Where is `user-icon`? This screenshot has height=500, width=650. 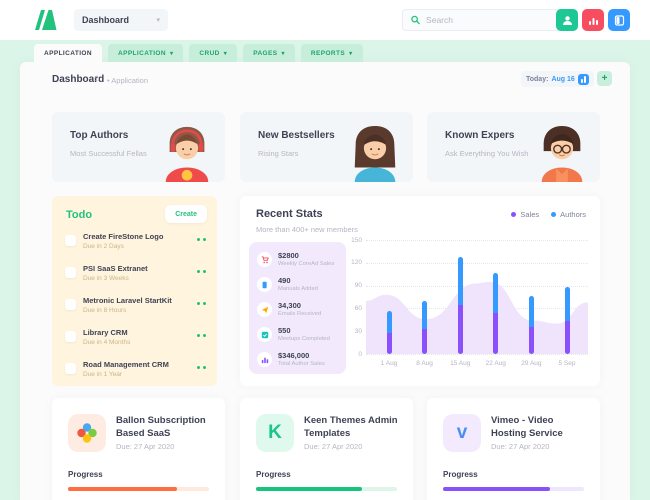 user-icon is located at coordinates (567, 20).